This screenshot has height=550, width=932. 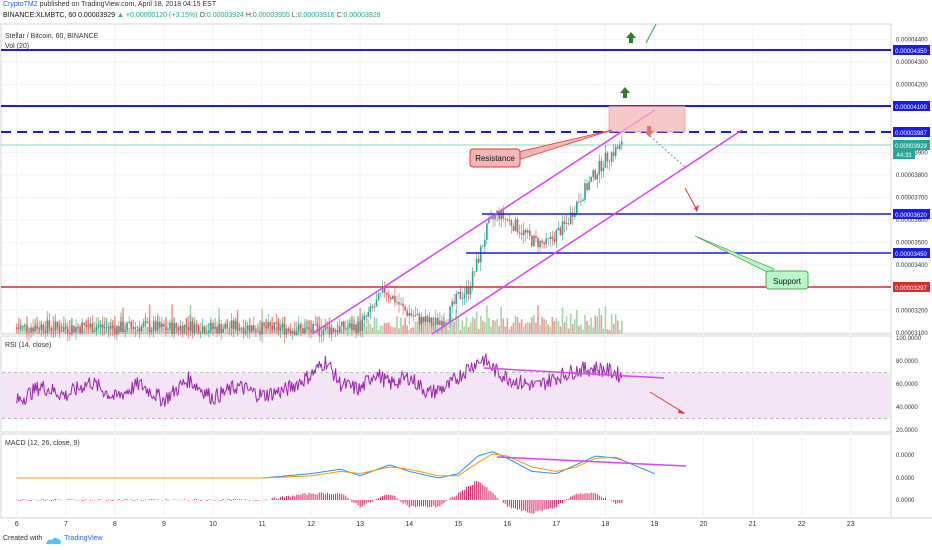 I want to click on rsi-divergence-line, so click(x=574, y=373).